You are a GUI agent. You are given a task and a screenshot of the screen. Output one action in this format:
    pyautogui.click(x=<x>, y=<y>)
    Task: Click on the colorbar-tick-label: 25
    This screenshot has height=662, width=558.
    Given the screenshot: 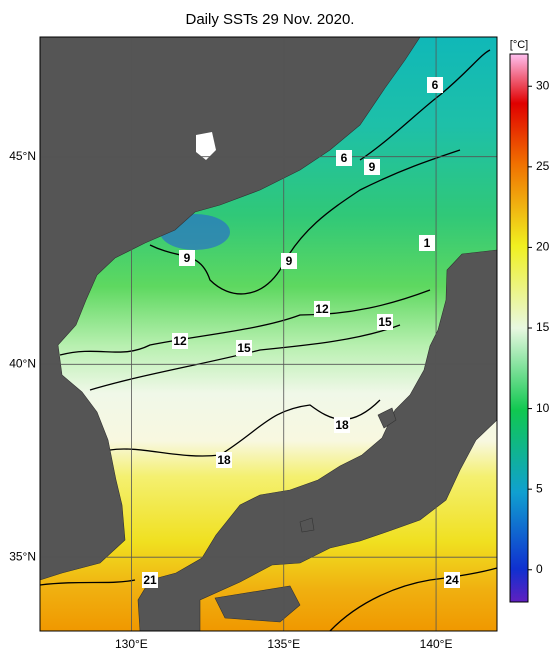 What is the action you would take?
    pyautogui.click(x=543, y=166)
    